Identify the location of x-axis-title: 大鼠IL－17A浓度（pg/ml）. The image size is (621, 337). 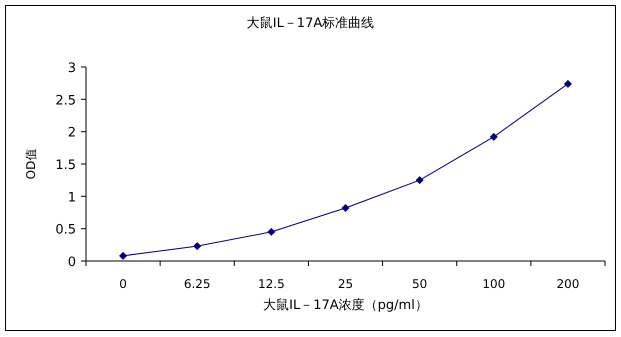
(345, 305).